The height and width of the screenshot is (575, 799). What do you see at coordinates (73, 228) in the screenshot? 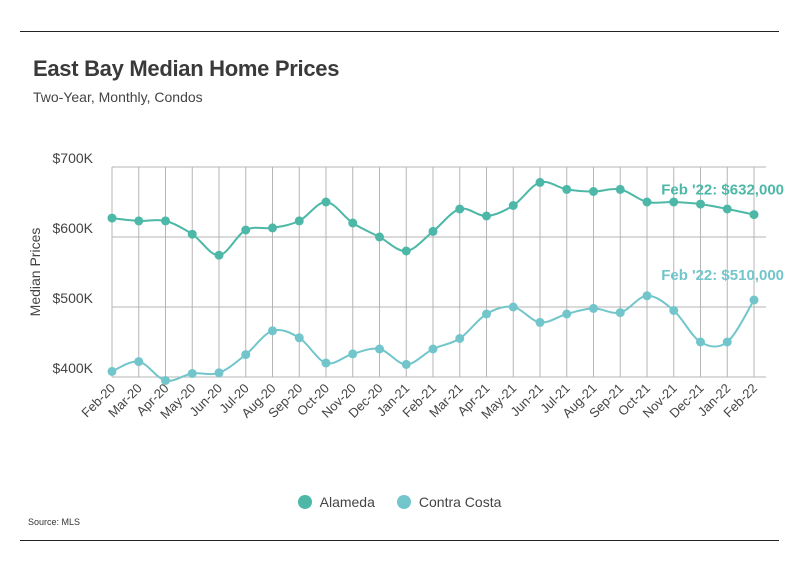
I see `y-tick-label: $600K` at bounding box center [73, 228].